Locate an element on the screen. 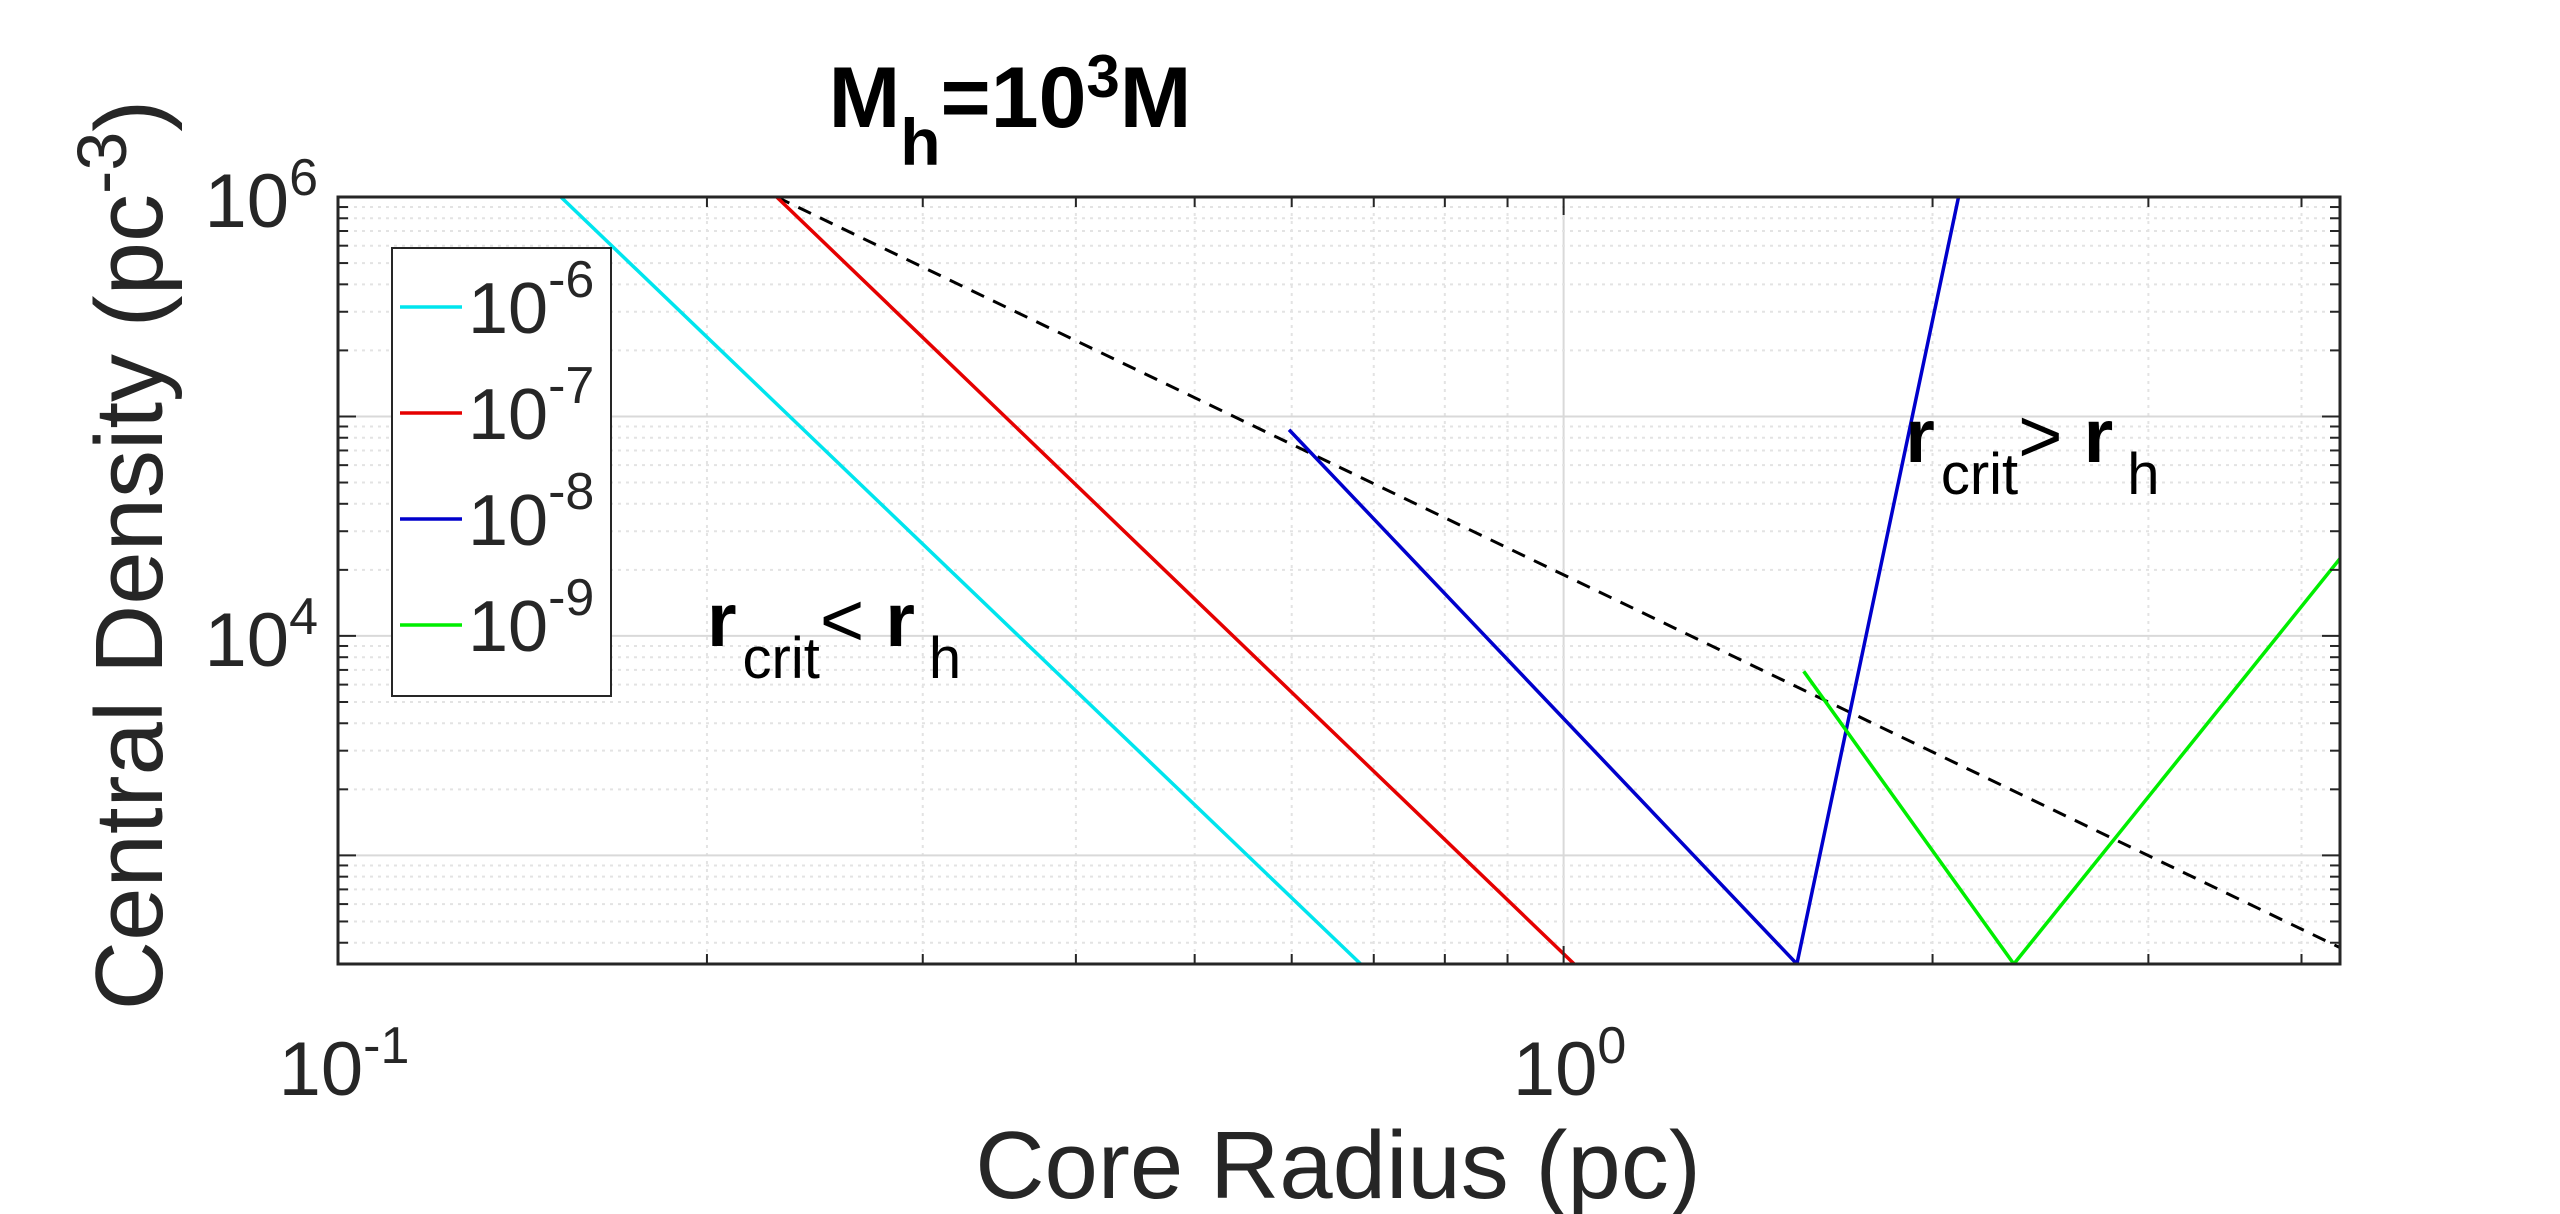  legend-label-1: 10-6 is located at coordinates (531, 300).